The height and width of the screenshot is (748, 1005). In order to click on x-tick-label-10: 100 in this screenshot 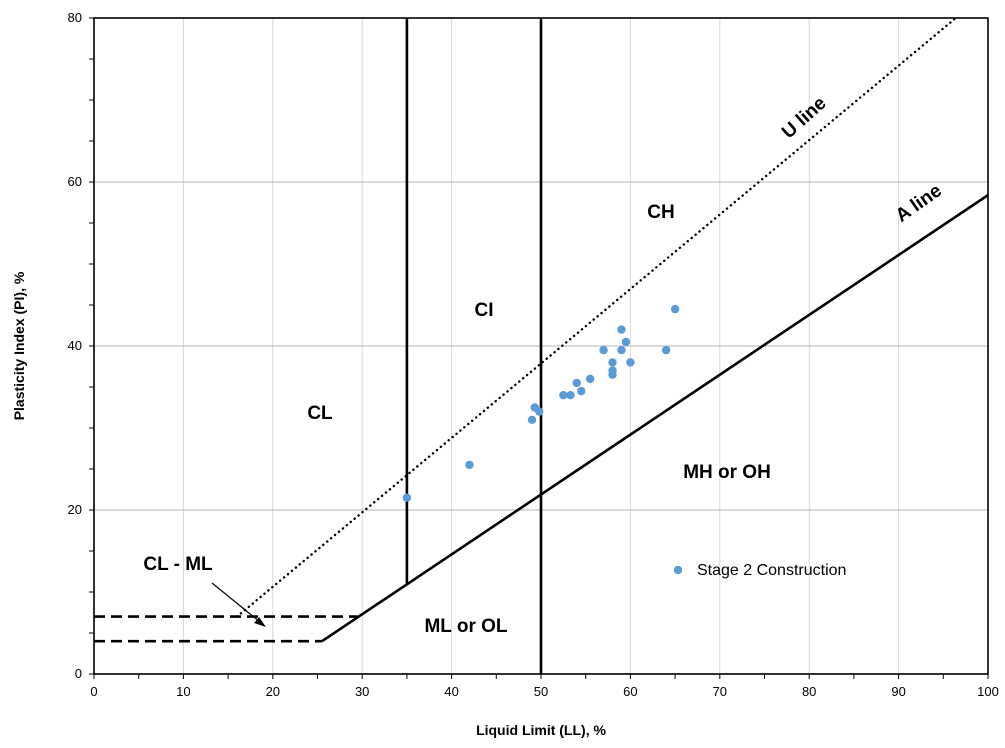, I will do `click(988, 691)`.